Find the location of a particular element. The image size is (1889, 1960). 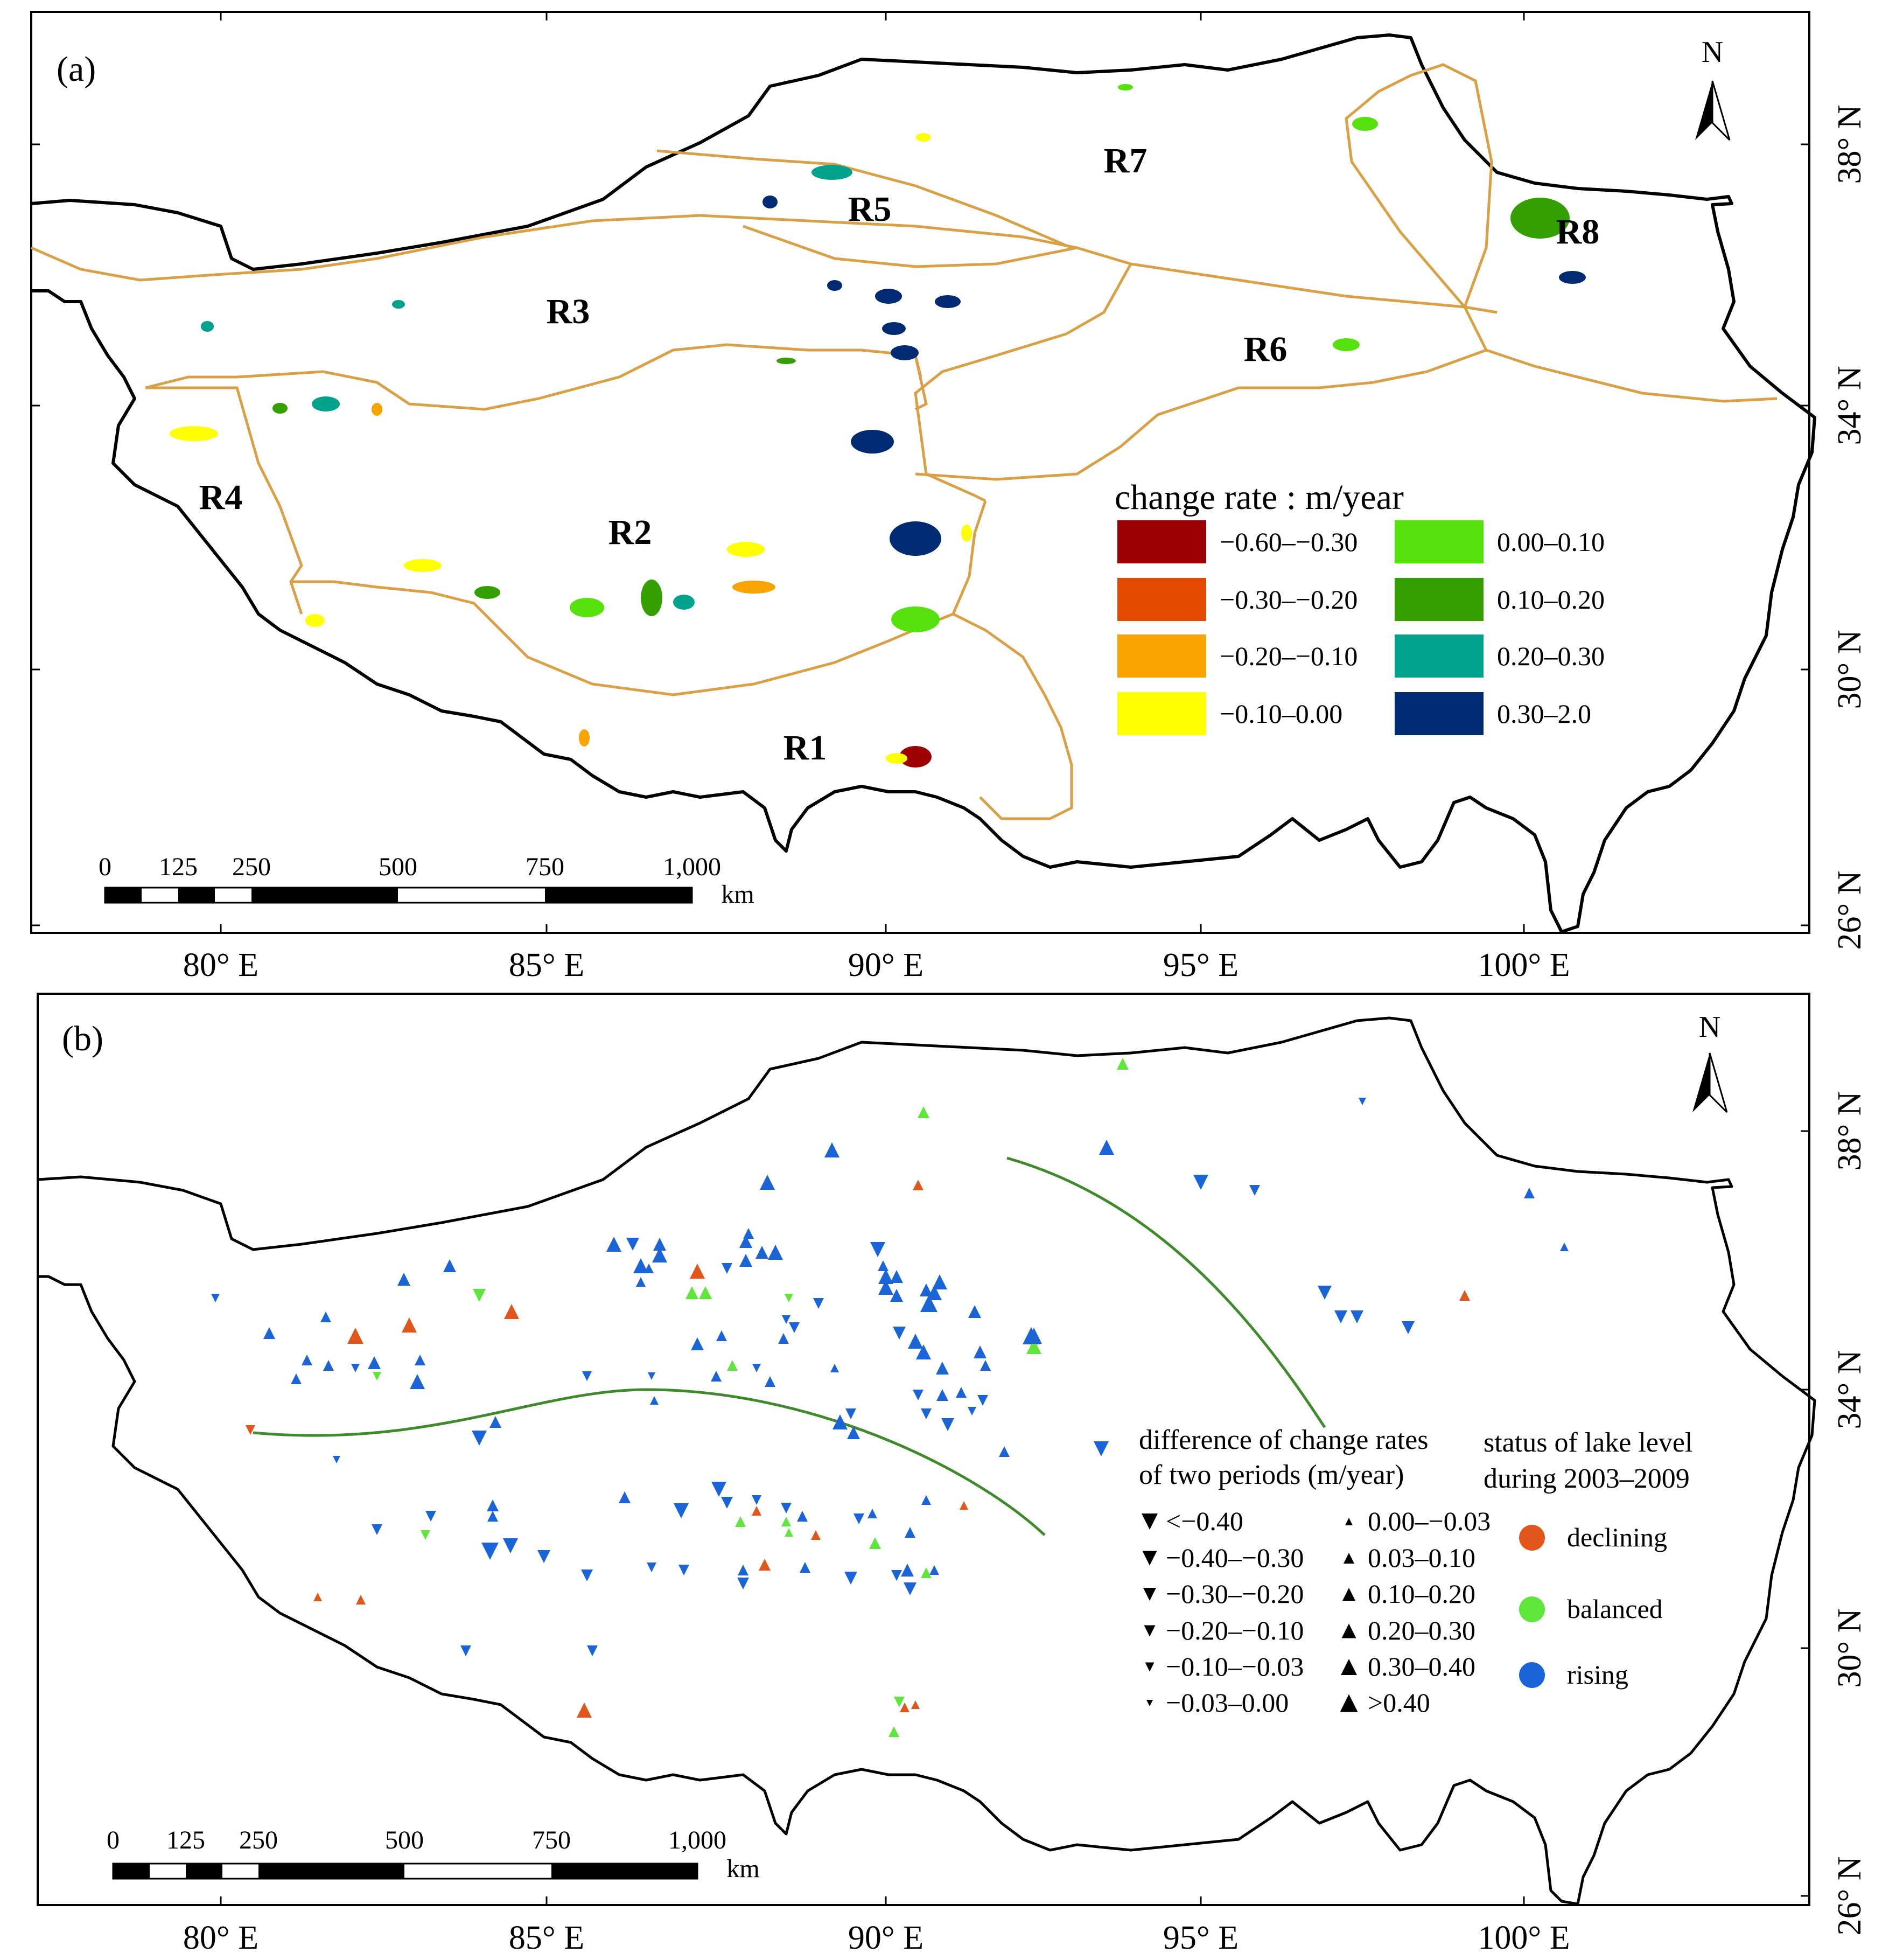

region-r4: R4 is located at coordinates (221, 497).